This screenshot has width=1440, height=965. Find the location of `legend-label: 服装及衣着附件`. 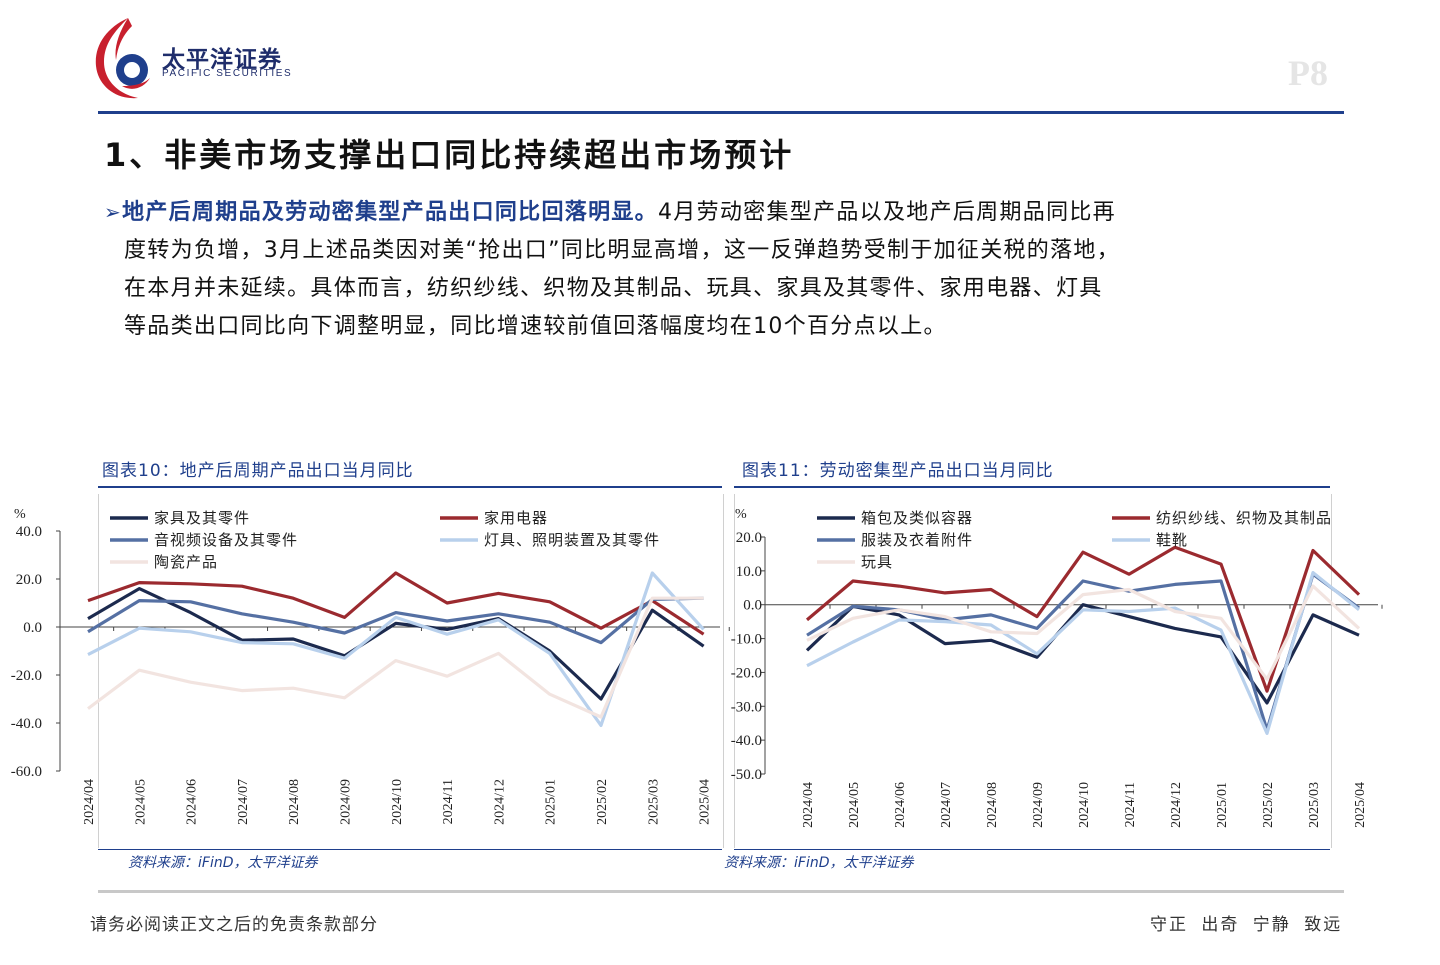

legend-label: 服装及衣着附件 is located at coordinates (917, 540).